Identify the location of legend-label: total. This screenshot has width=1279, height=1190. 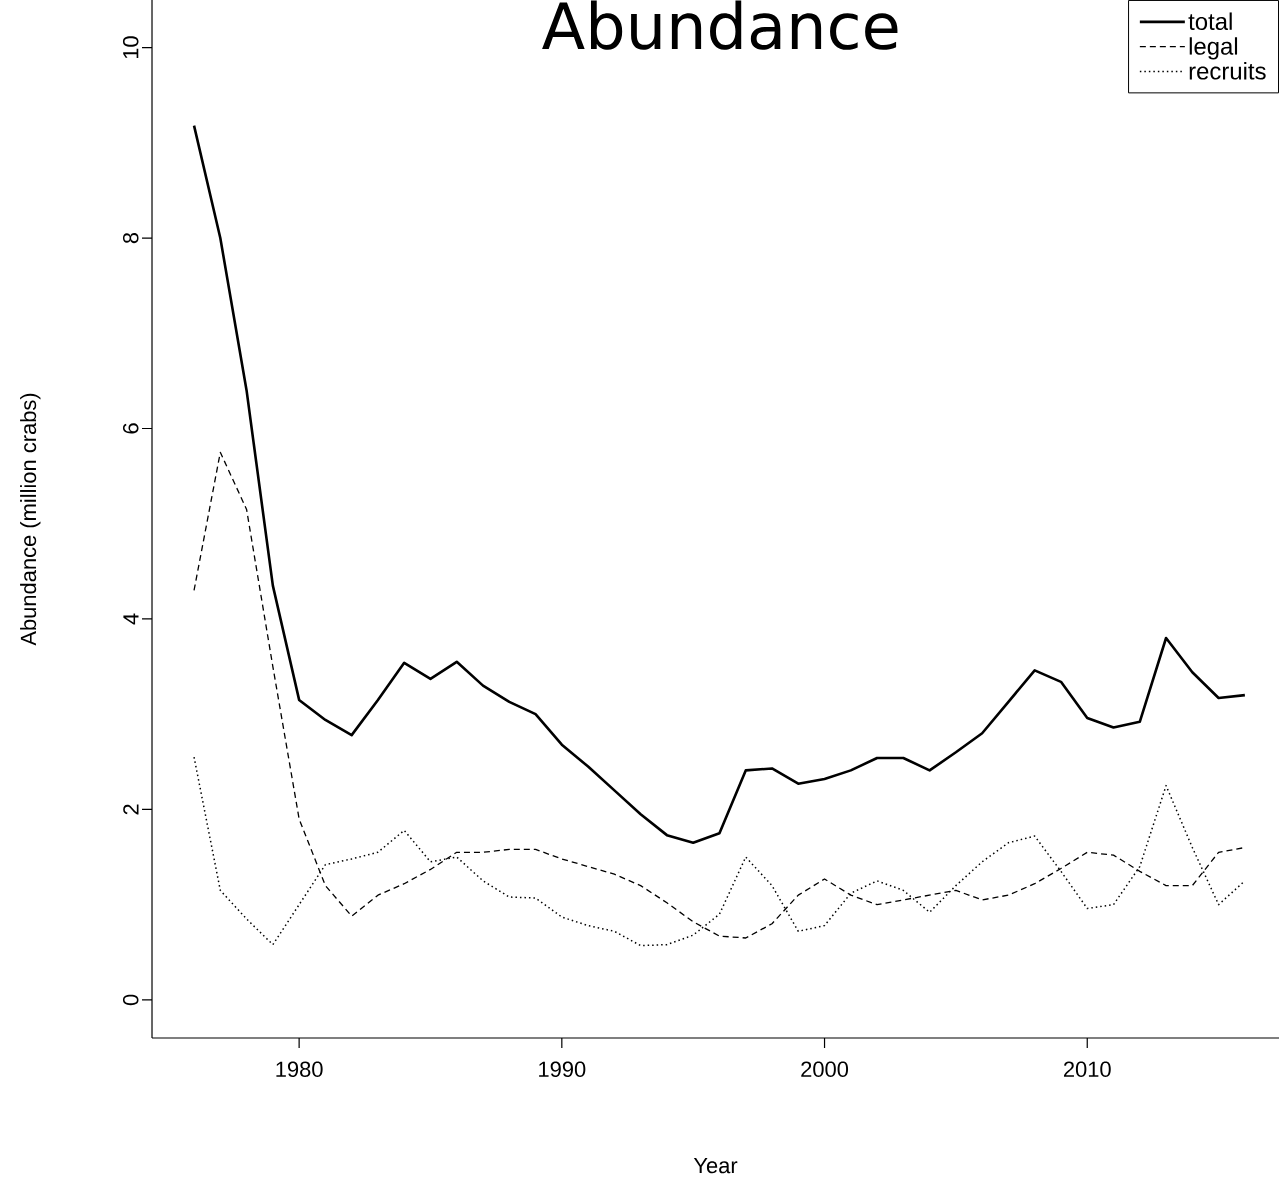
(1210, 21).